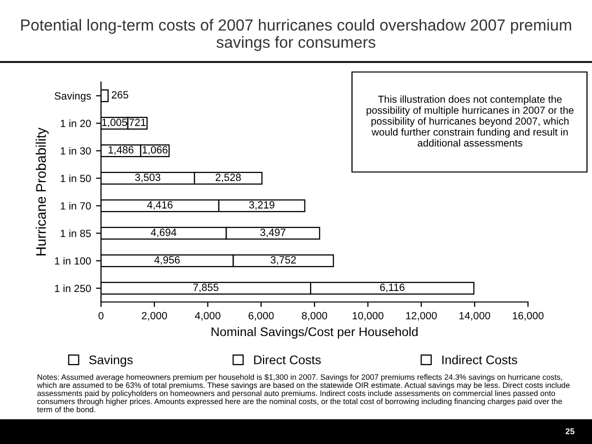 Image resolution: width=592 pixels, height=444 pixels. Describe the element at coordinates (121, 150) in the screenshot. I see `data-label: 1,486` at that location.